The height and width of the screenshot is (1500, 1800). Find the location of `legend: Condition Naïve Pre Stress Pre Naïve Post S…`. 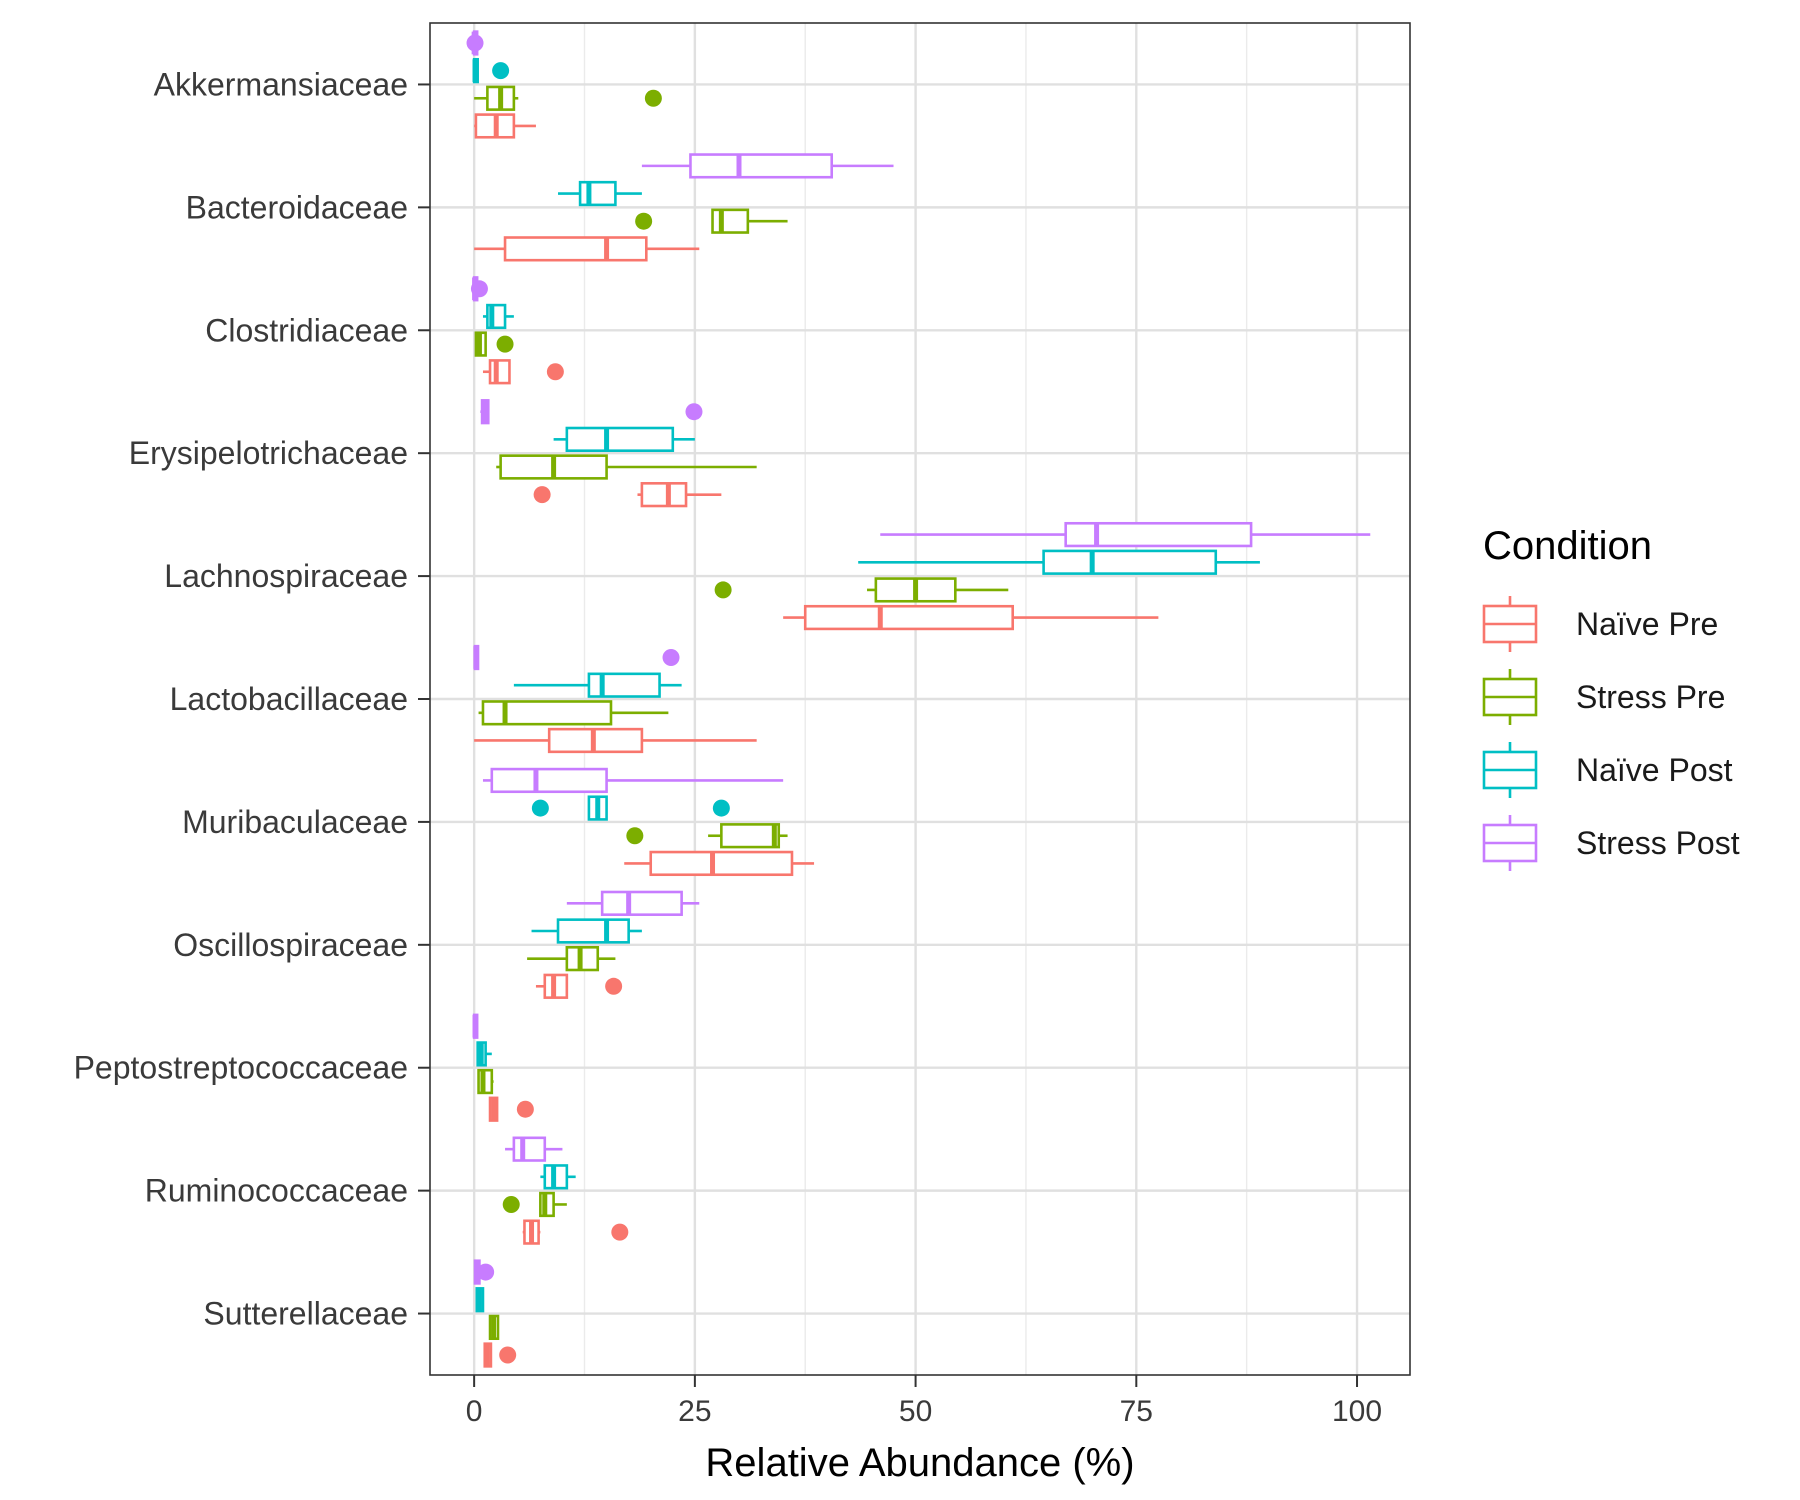

legend: Condition Naïve Pre Stress Pre Naïve Post S… is located at coordinates (1611, 697).